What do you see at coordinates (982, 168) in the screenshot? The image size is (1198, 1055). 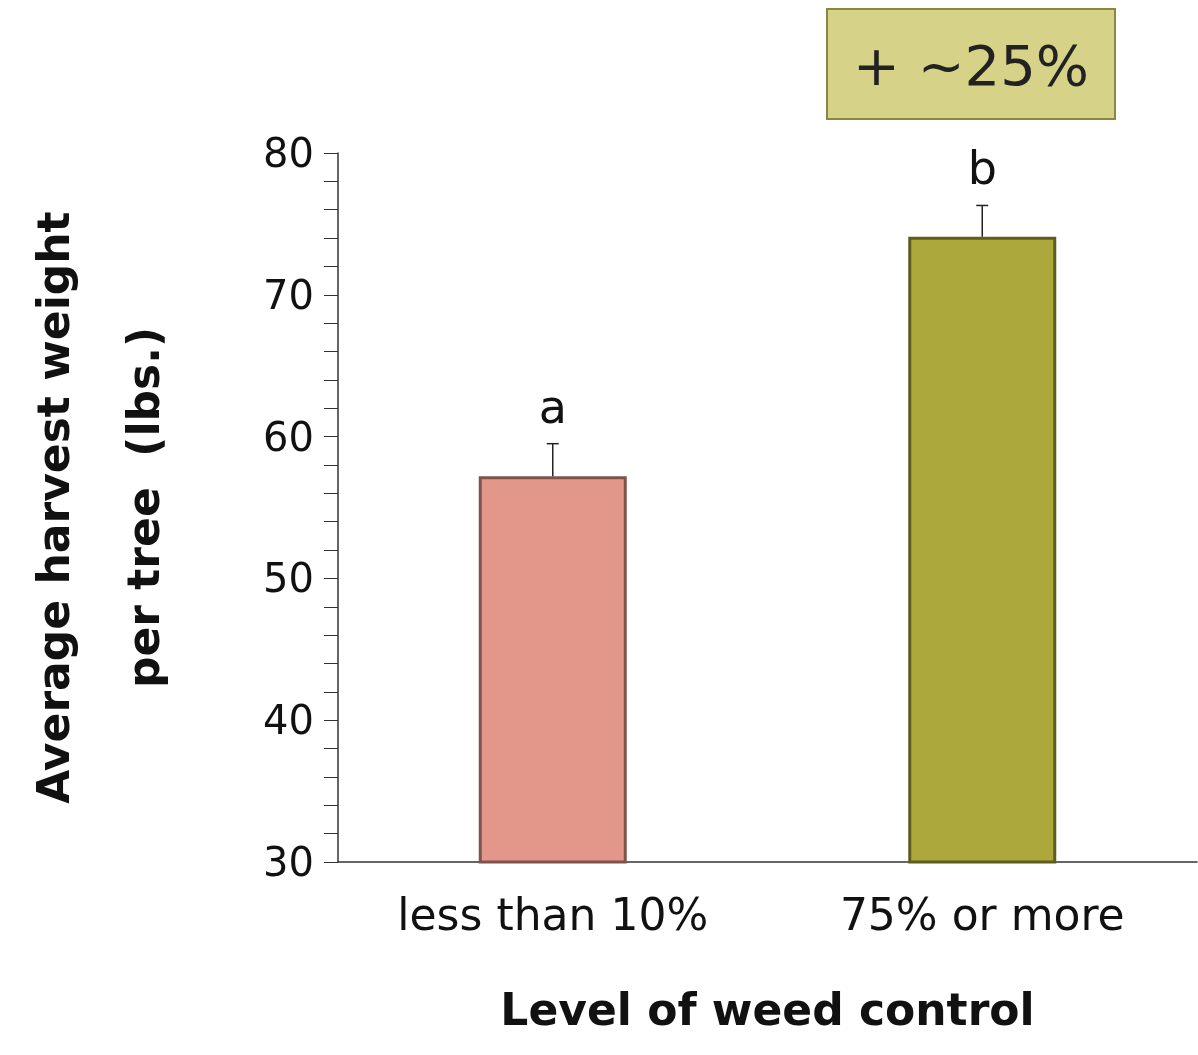 I see `annotation: b` at bounding box center [982, 168].